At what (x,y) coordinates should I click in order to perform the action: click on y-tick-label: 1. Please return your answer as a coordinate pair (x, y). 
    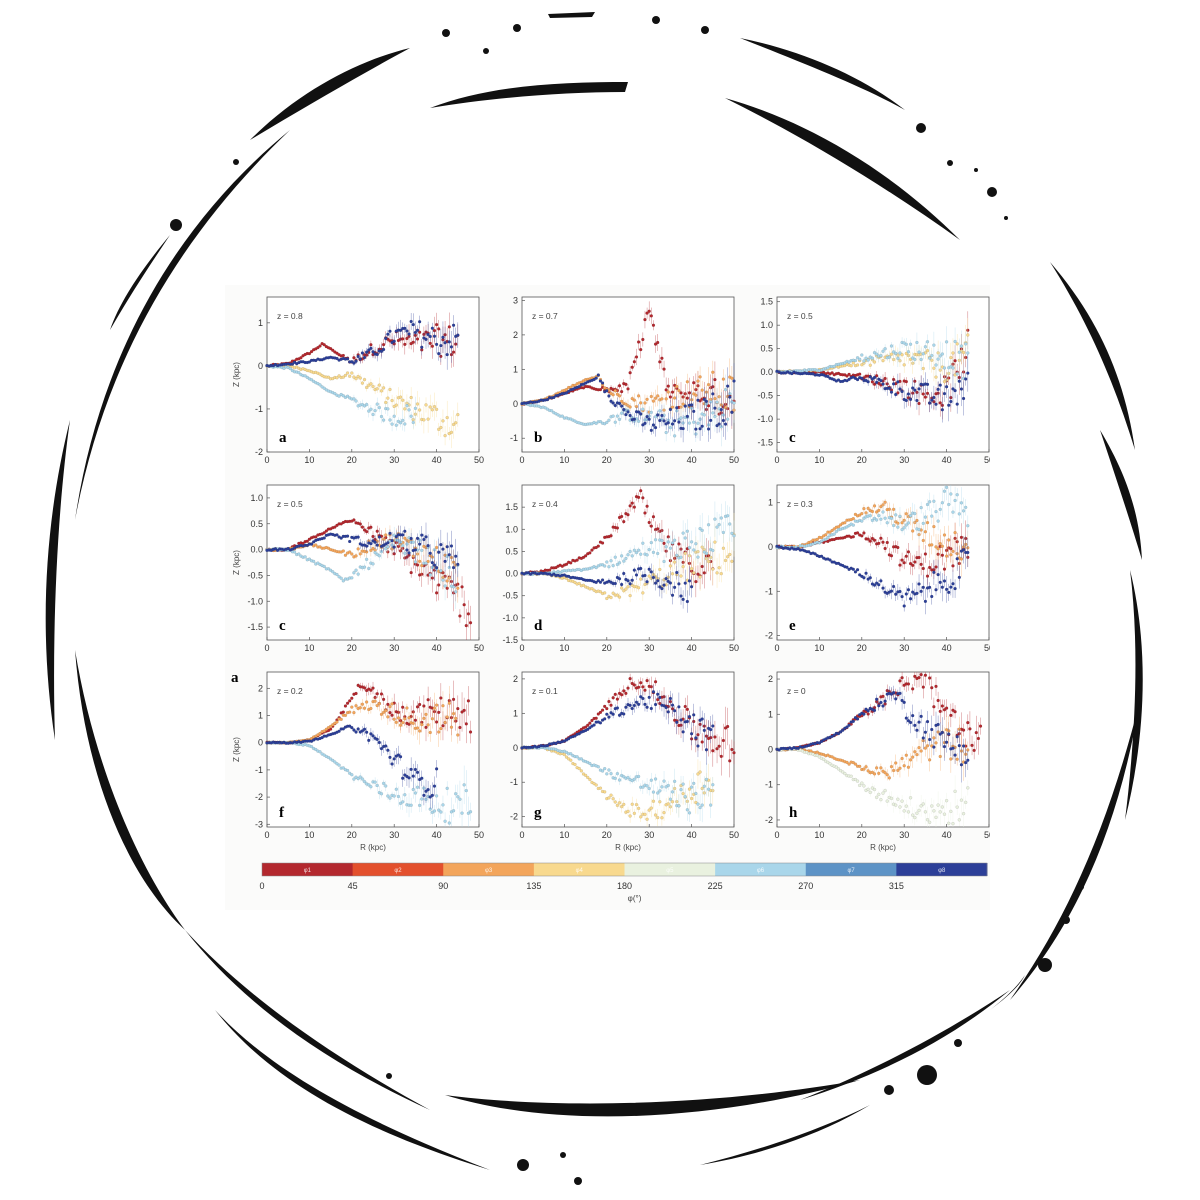
    Looking at the image, I should click on (260, 323).